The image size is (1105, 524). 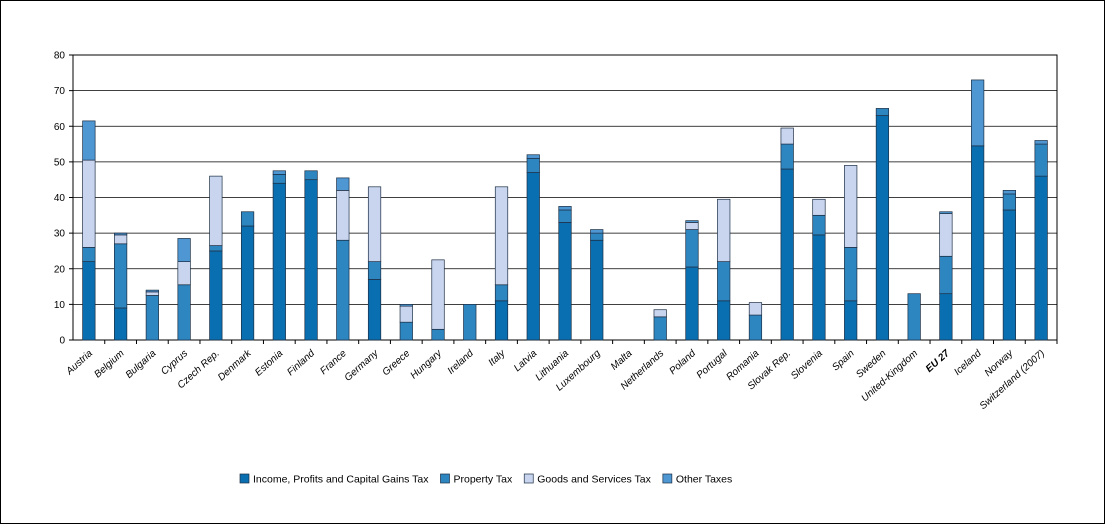 What do you see at coordinates (109, 364) in the screenshot?
I see `category-label: Belgium` at bounding box center [109, 364].